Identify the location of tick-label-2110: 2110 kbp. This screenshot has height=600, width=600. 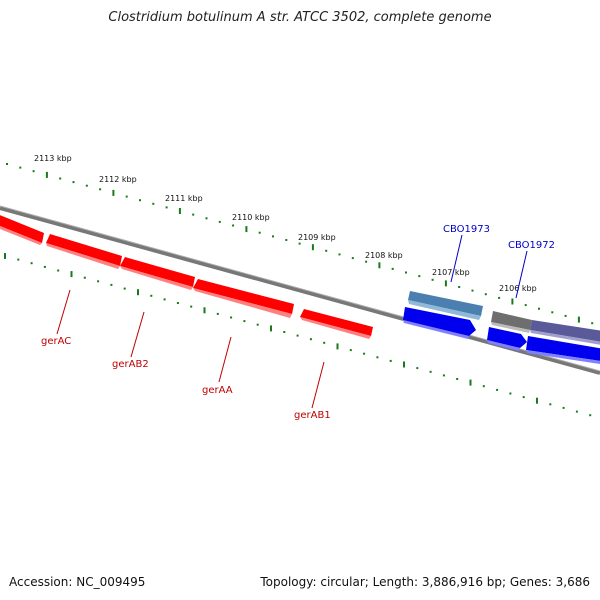
(251, 217).